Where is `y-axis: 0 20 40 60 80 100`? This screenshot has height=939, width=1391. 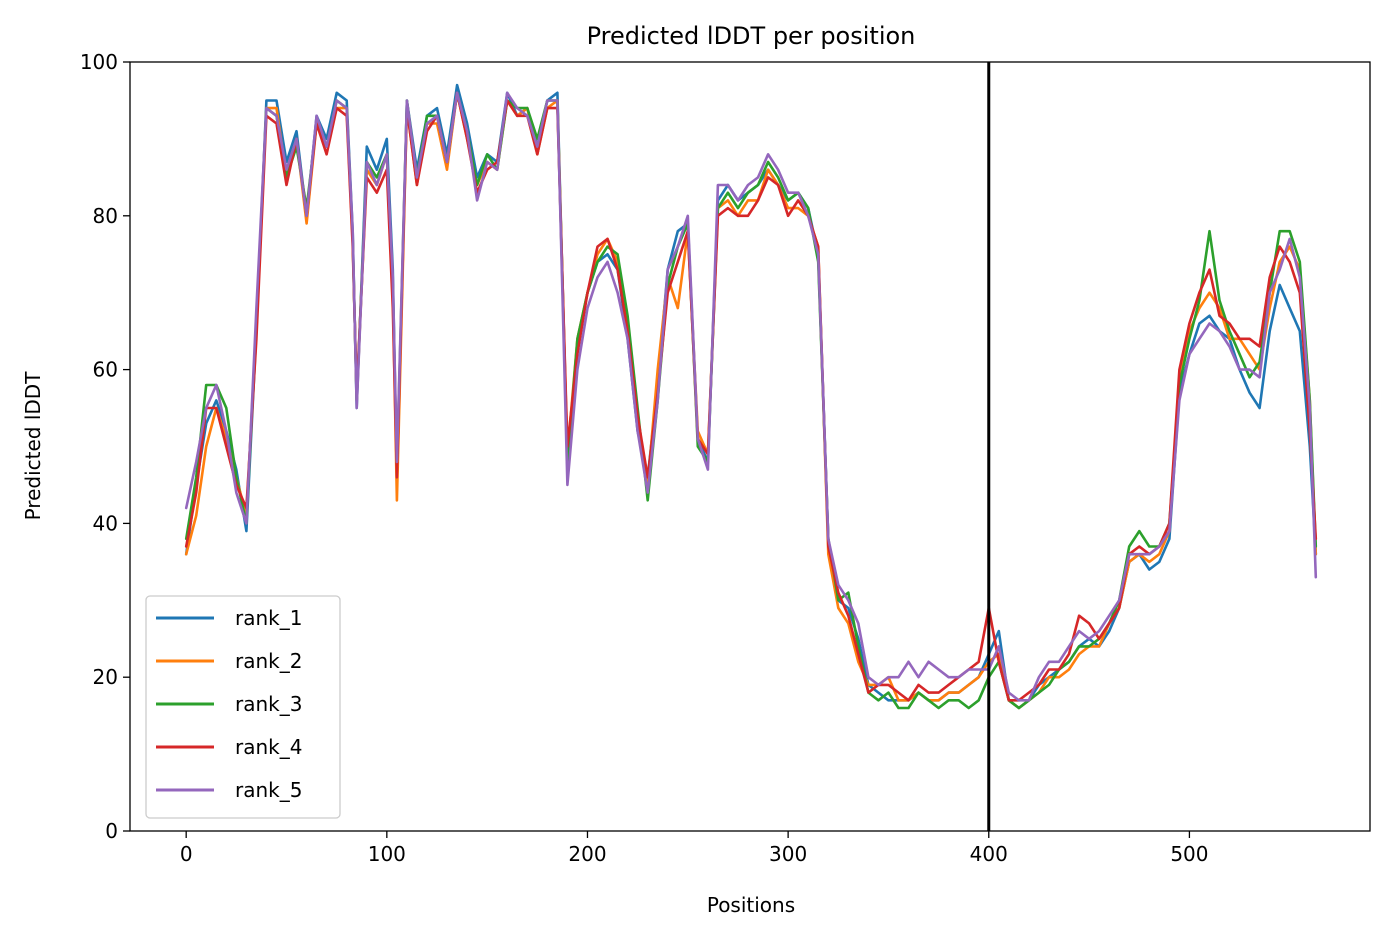 y-axis: 0 20 40 60 80 100 is located at coordinates (105, 446).